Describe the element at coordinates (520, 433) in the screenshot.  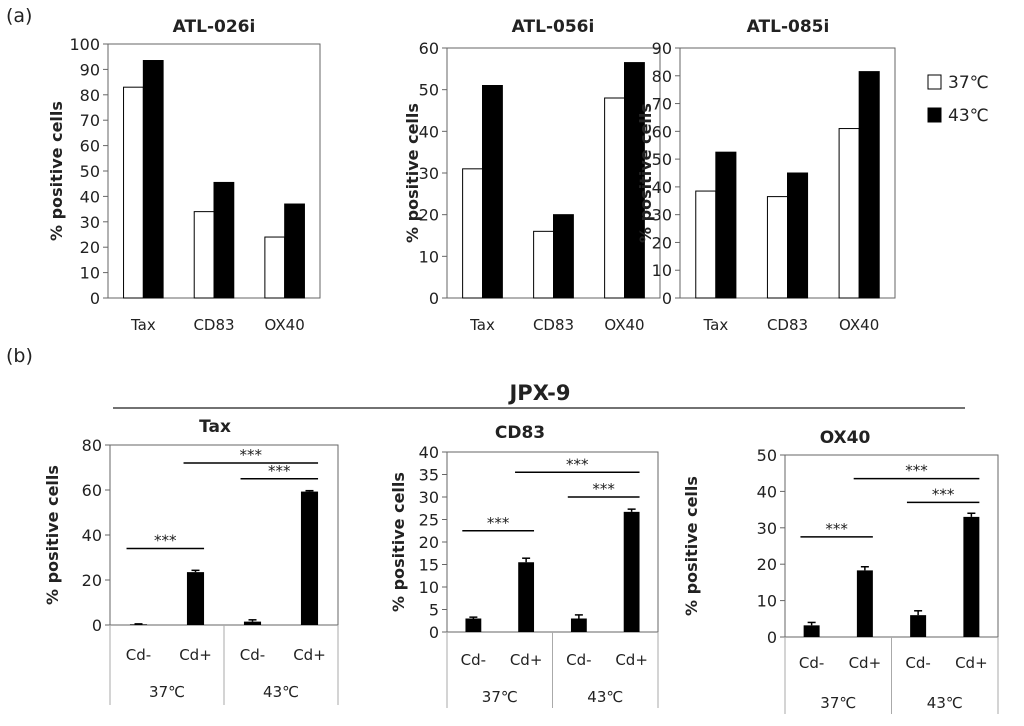
I see `chart-title: CD83` at that location.